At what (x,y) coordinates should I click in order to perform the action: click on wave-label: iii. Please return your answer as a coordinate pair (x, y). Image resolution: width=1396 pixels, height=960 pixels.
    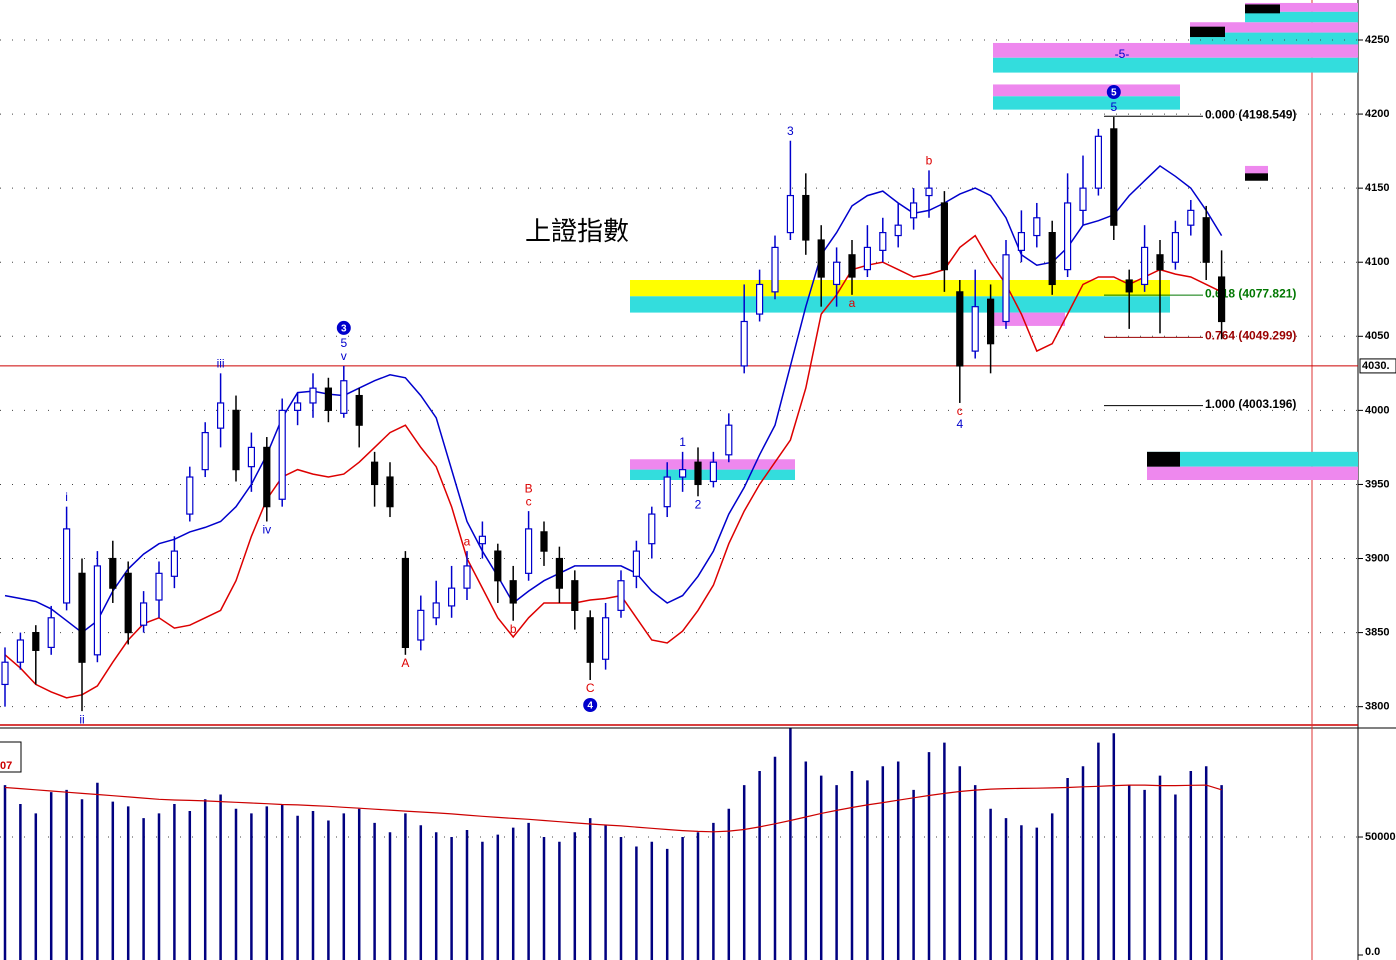
    Looking at the image, I should click on (221, 364).